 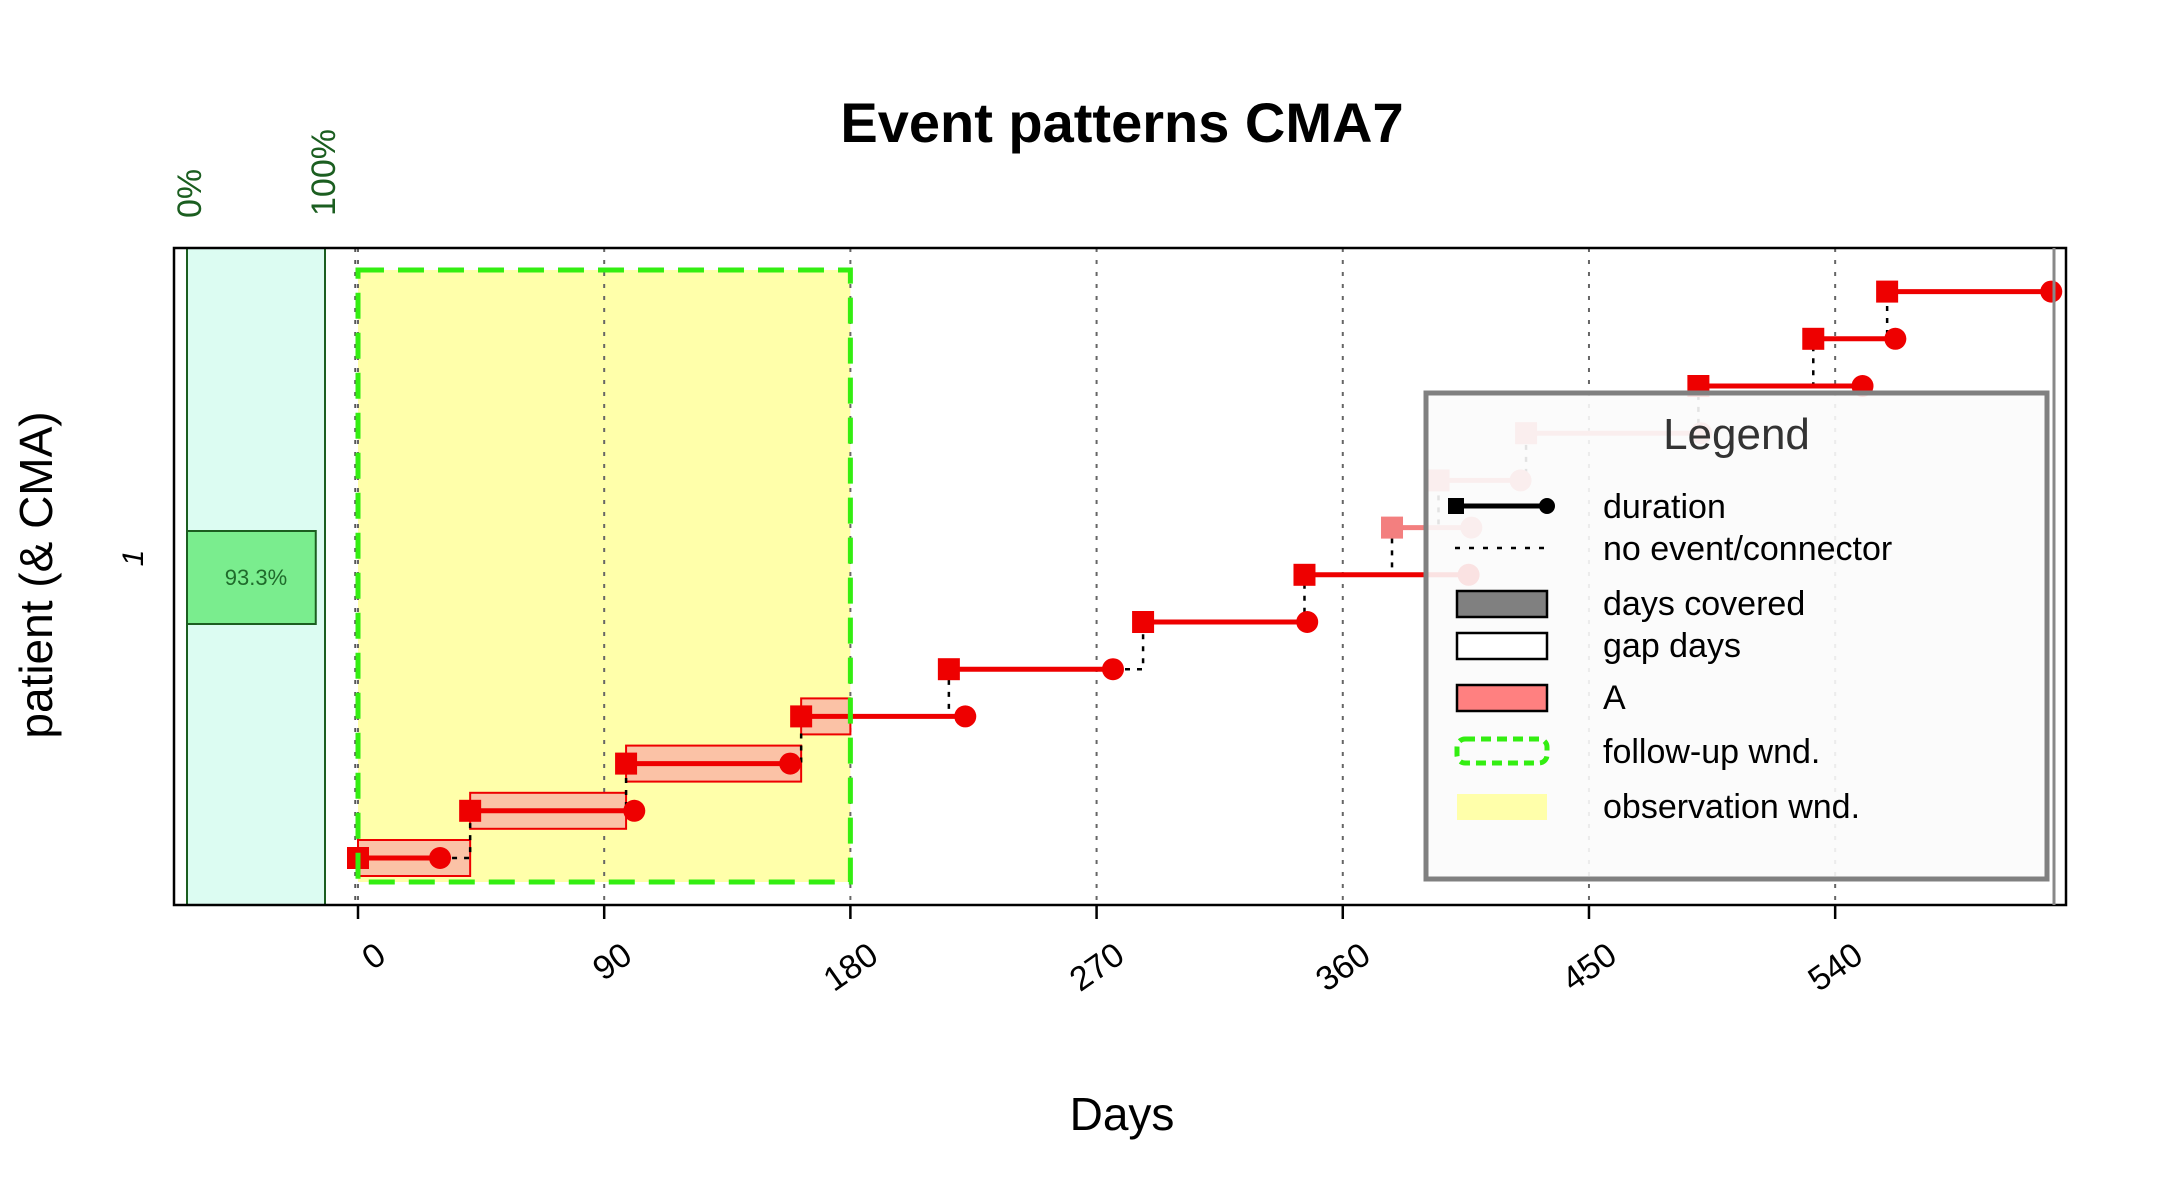 I want to click on cma-scale-label: 0%, so click(x=190, y=193).